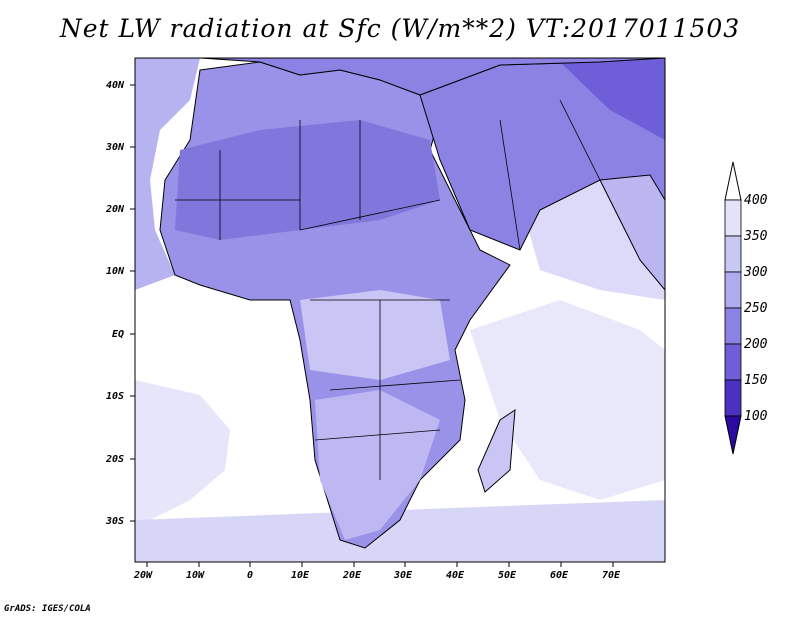  I want to click on lat-tick-eq: EQ, so click(118, 334).